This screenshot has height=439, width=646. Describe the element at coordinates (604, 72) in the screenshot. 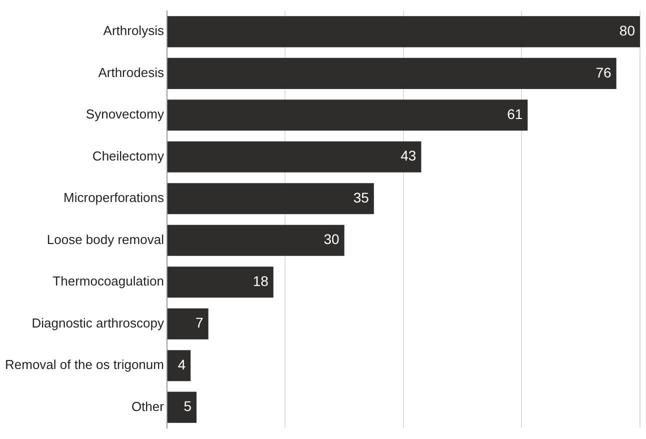

I see `data-label: 76` at that location.